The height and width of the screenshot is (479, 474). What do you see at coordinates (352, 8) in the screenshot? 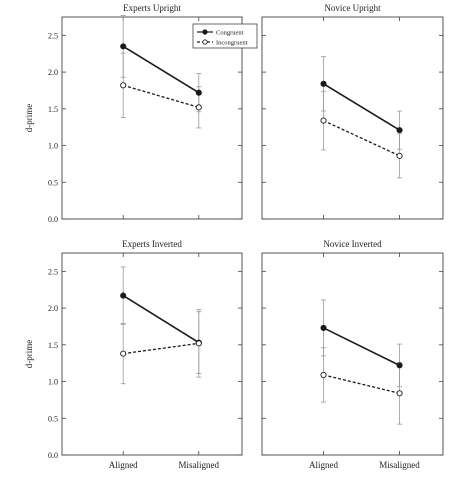
I see `panel-title: Novice Upright` at bounding box center [352, 8].